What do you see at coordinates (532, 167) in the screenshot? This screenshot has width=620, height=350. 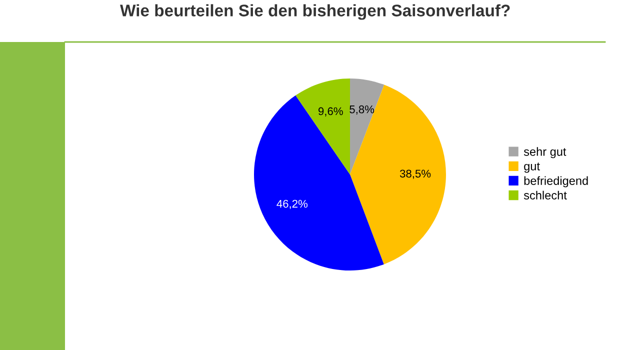 I see `legend-label: gut` at bounding box center [532, 167].